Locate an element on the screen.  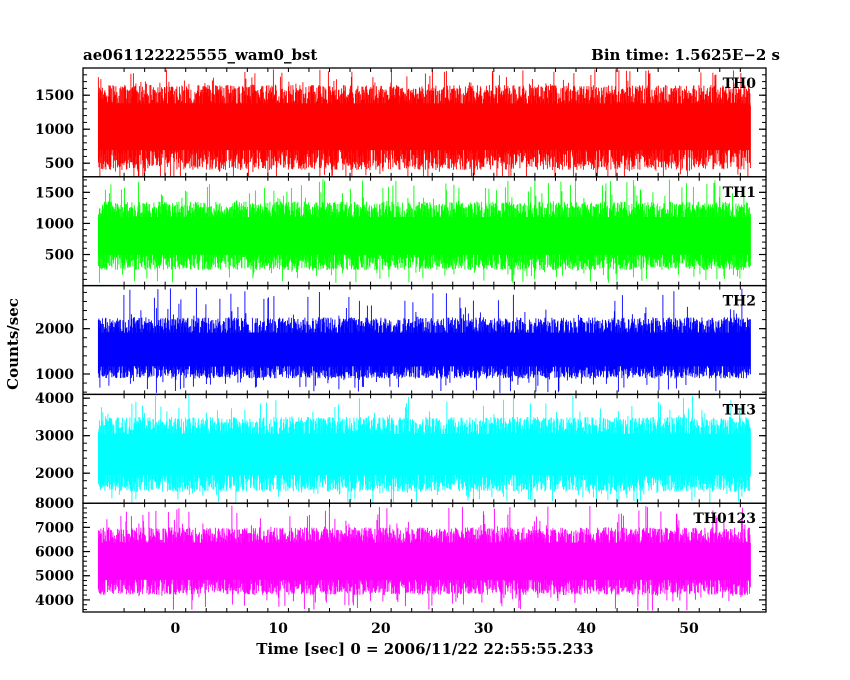
series-line-th2 is located at coordinates (424, 340).